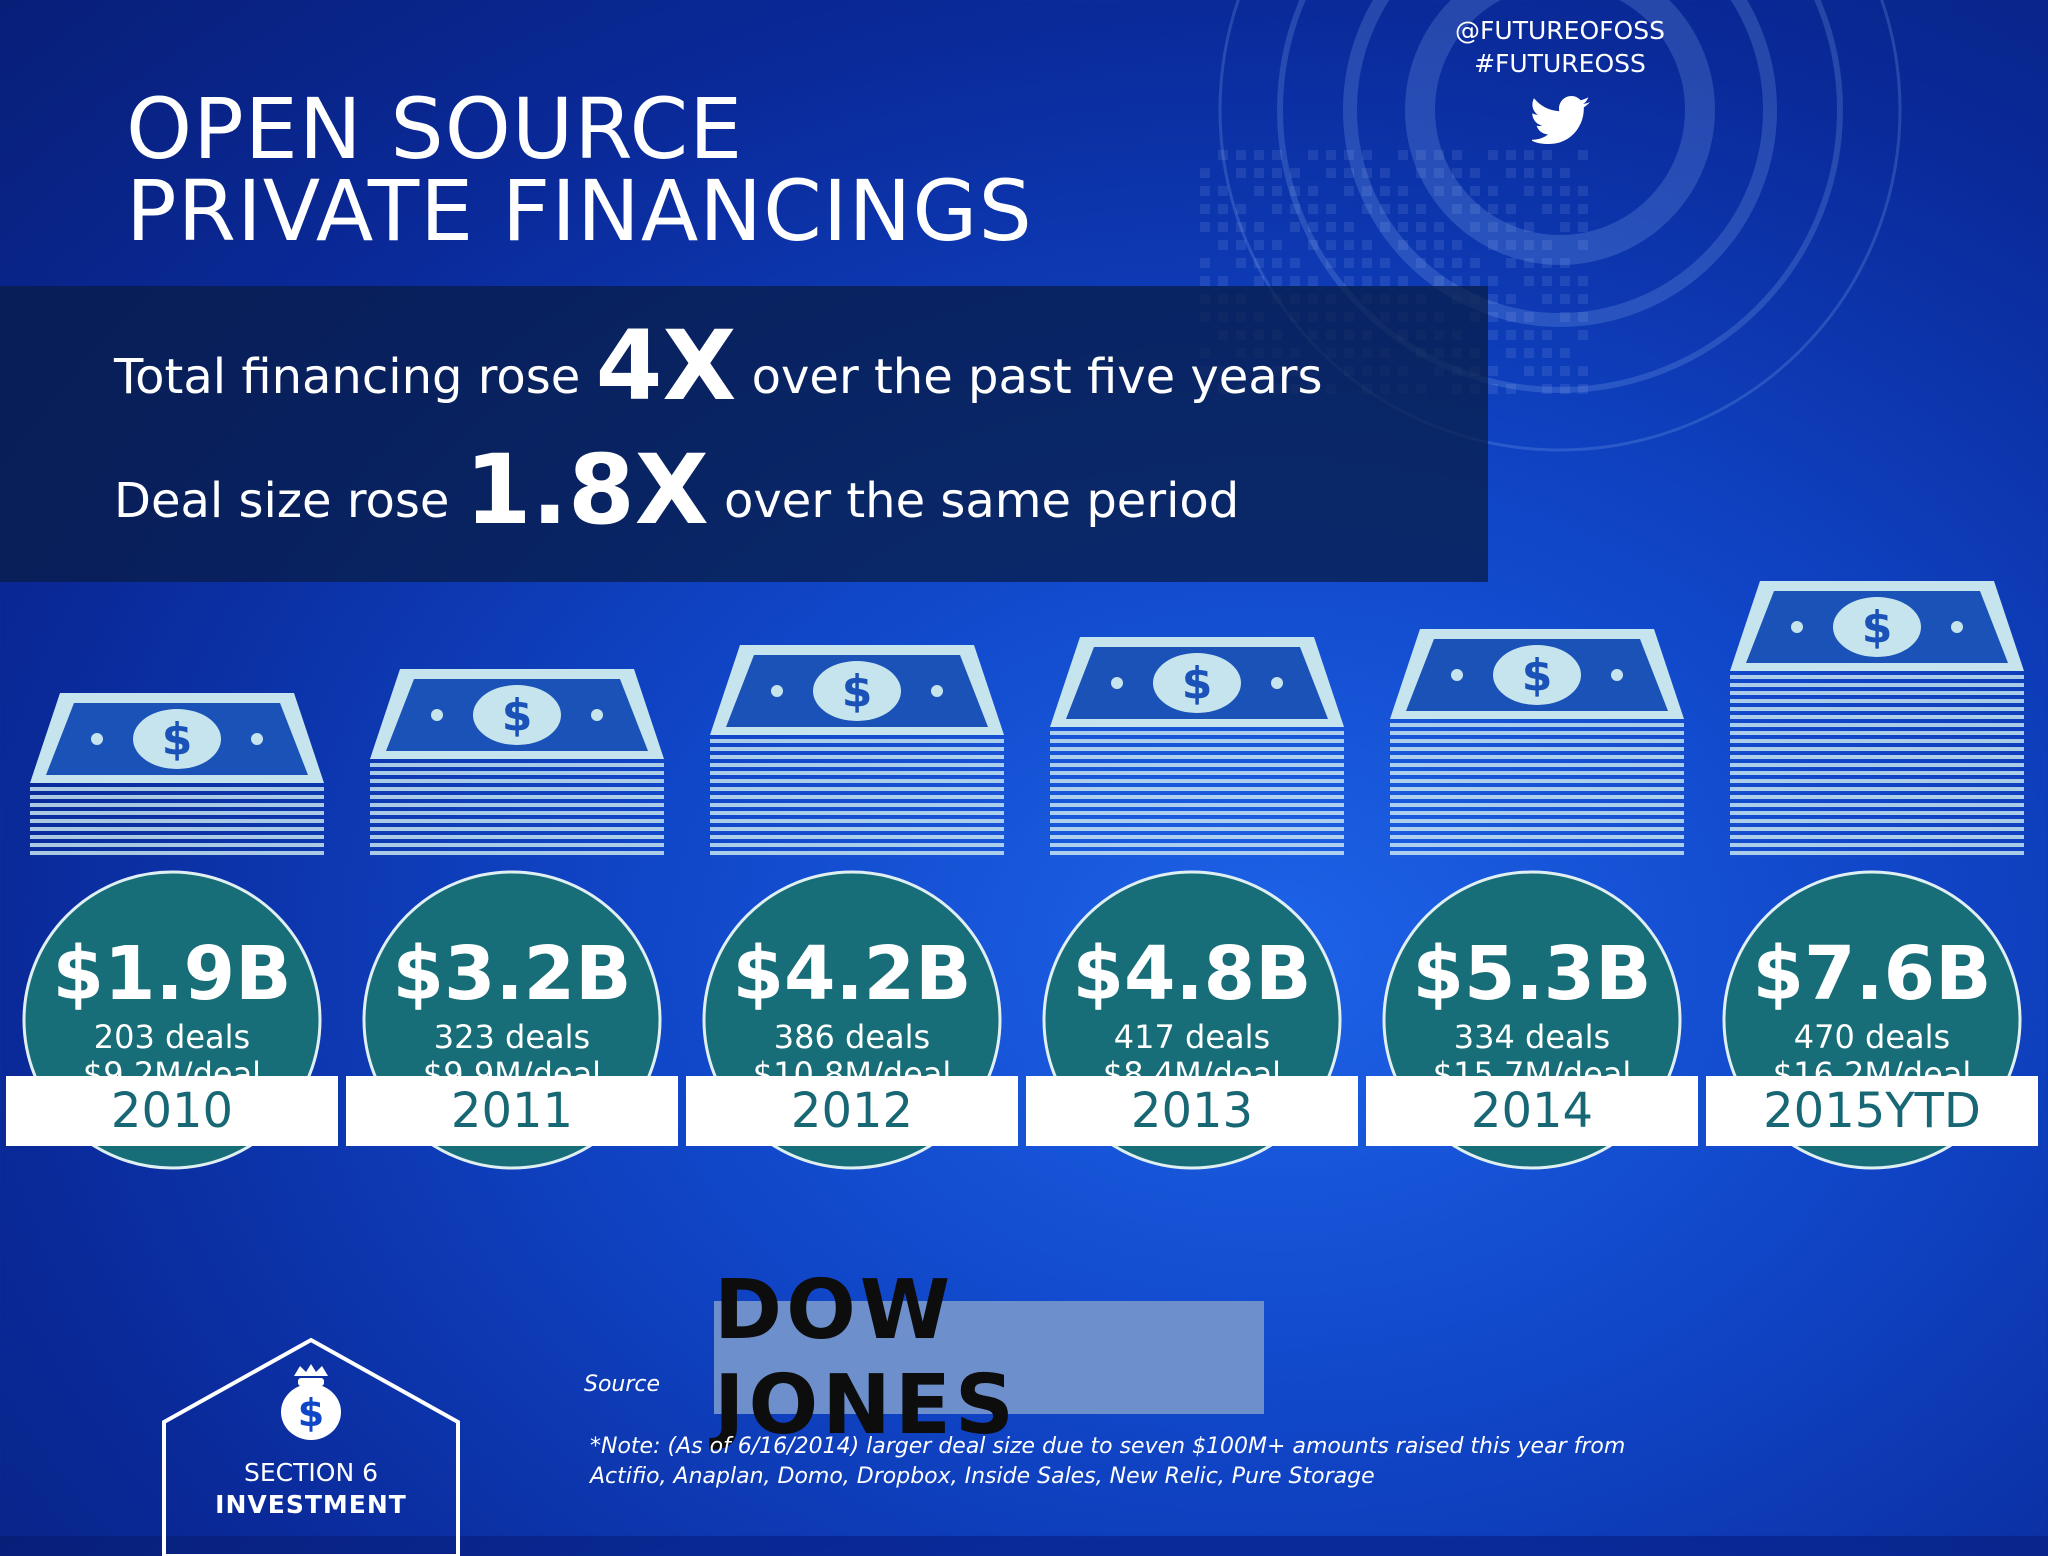 Image resolution: width=2048 pixels, height=1556 pixels. What do you see at coordinates (1537, 742) in the screenshot?
I see `money-stack-2014: $` at bounding box center [1537, 742].